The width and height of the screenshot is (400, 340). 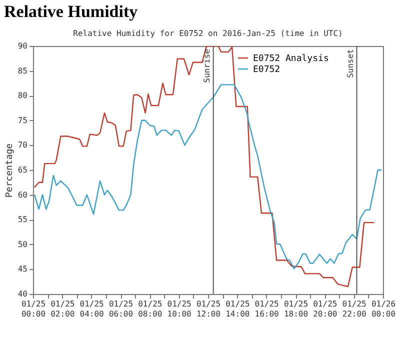 I want to click on chart-title: Relative Humidity, so click(x=71, y=12).